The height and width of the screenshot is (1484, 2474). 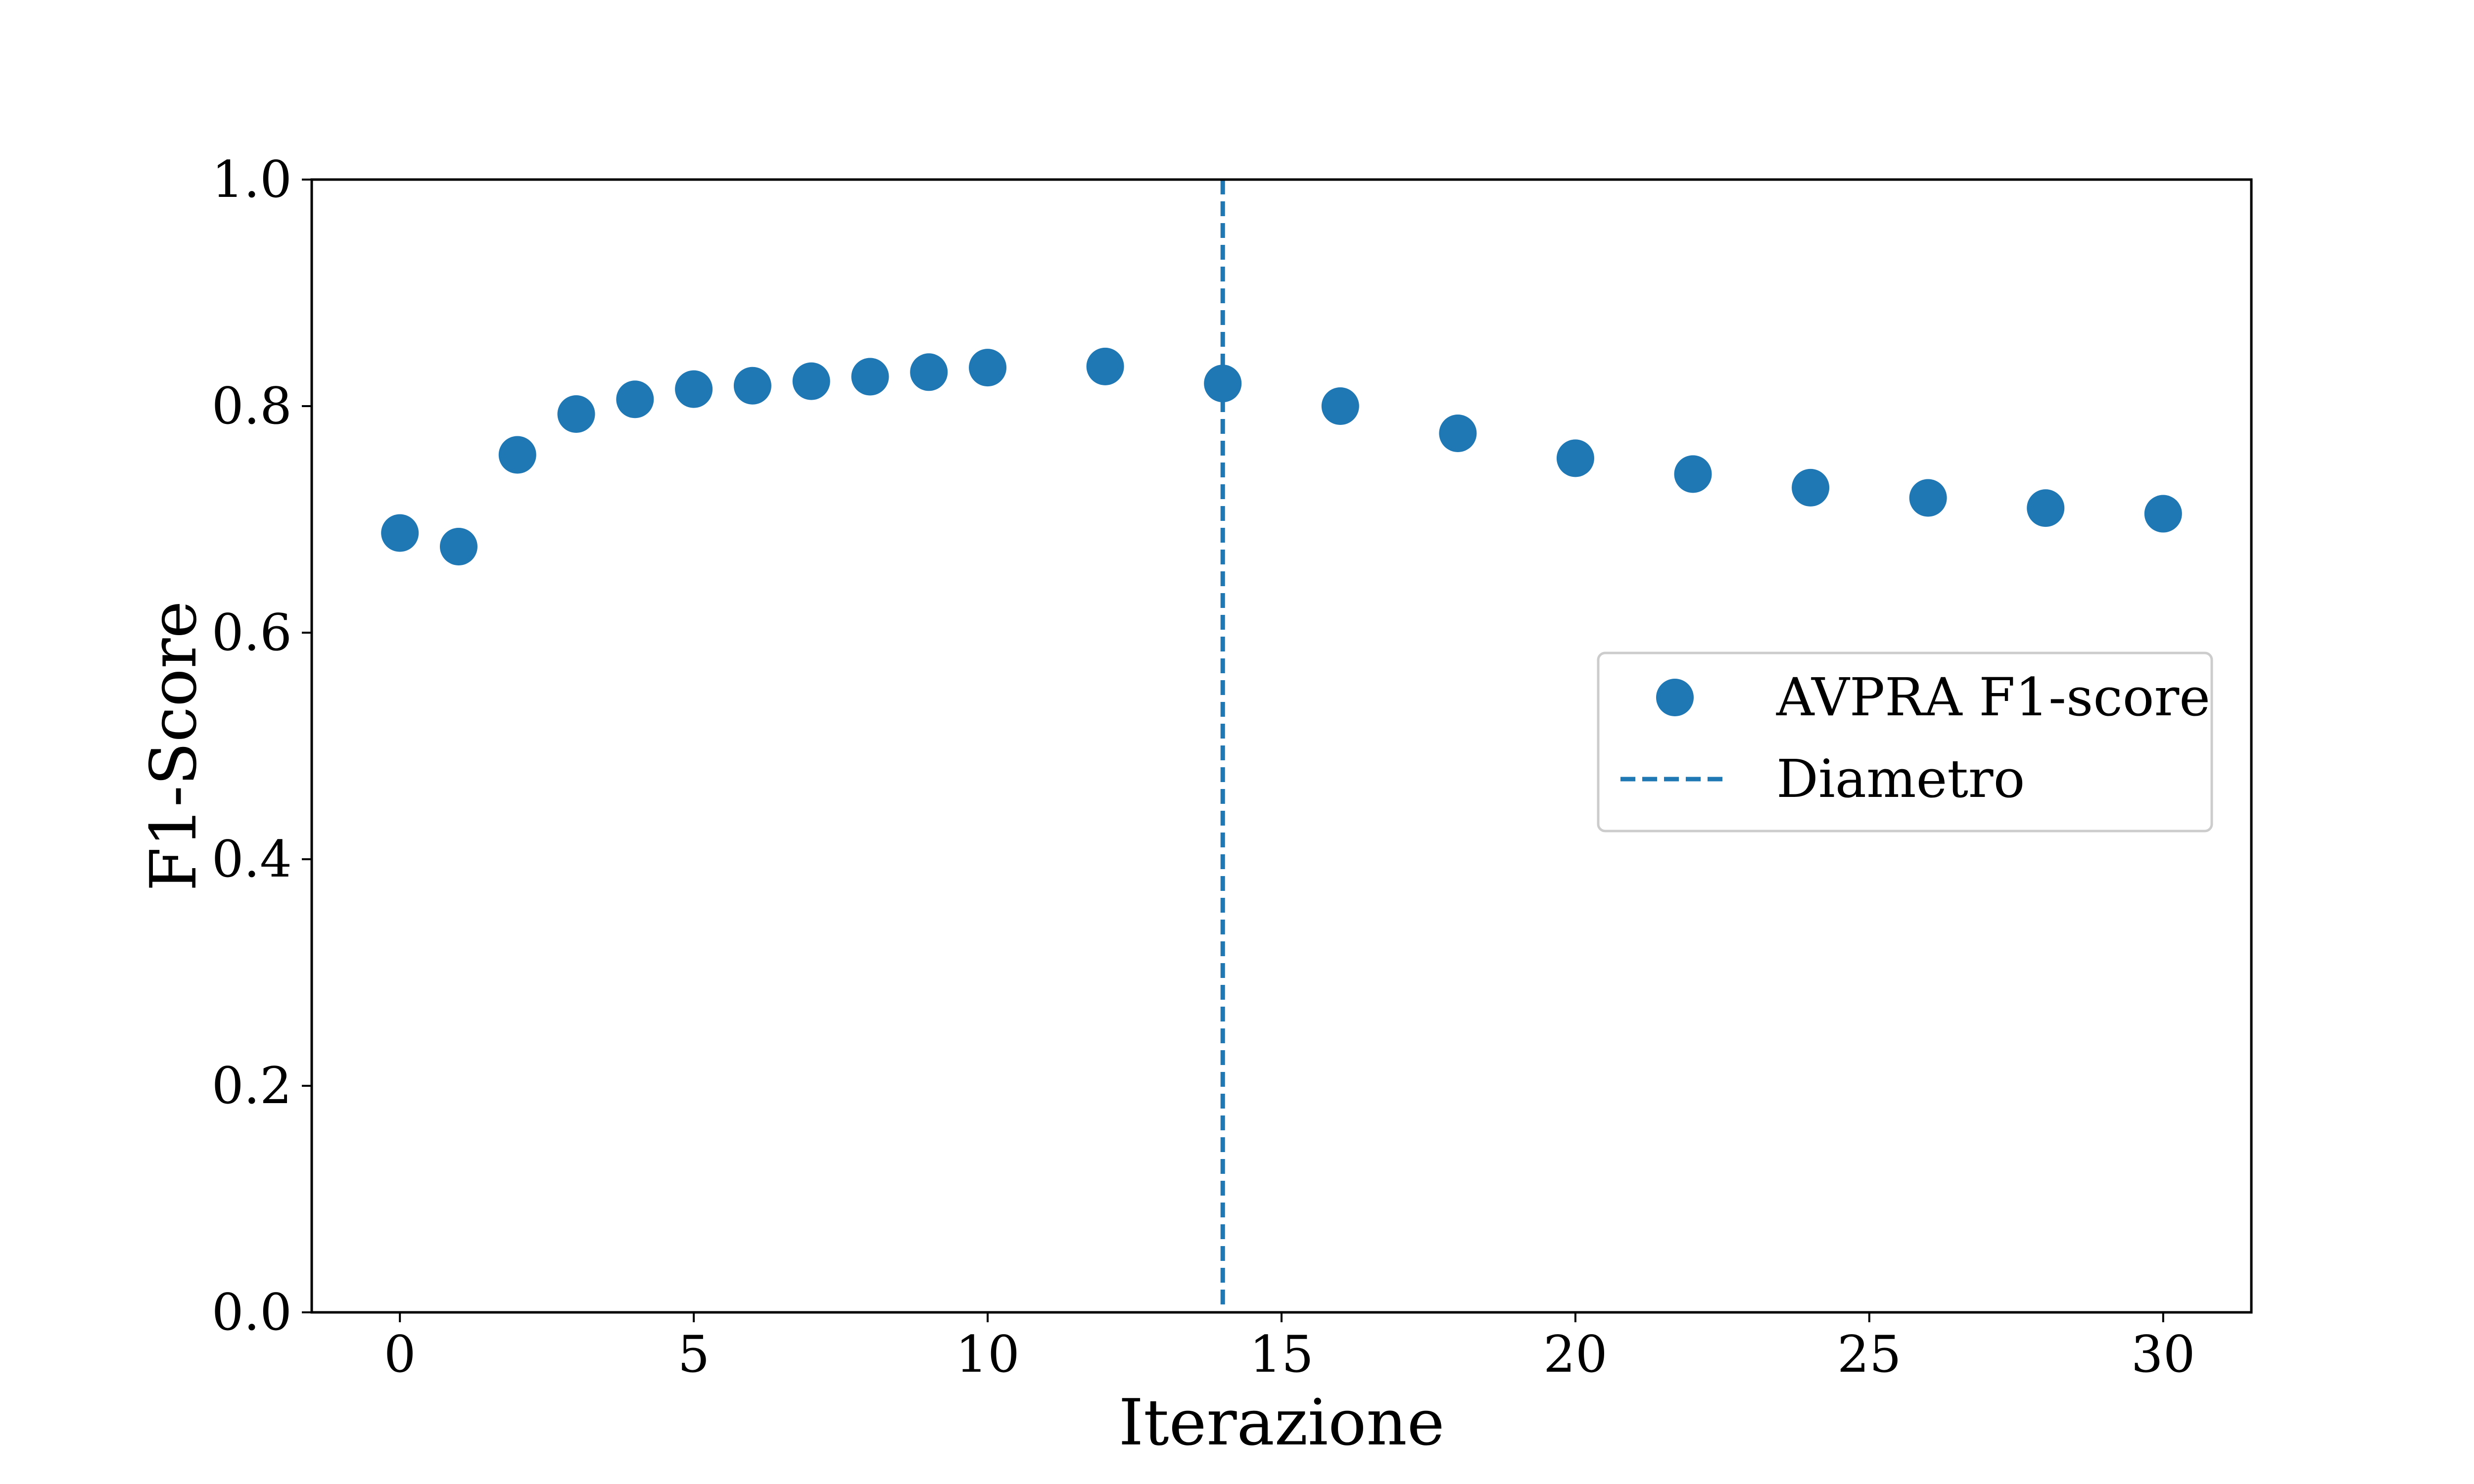 I want to click on legend-label-avpra: AVPRA F1-score, so click(x=1993, y=697).